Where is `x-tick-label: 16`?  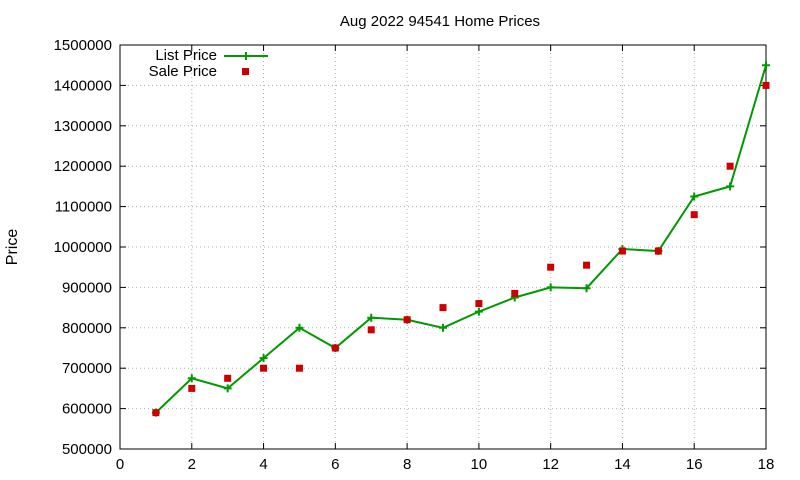
x-tick-label: 16 is located at coordinates (694, 464).